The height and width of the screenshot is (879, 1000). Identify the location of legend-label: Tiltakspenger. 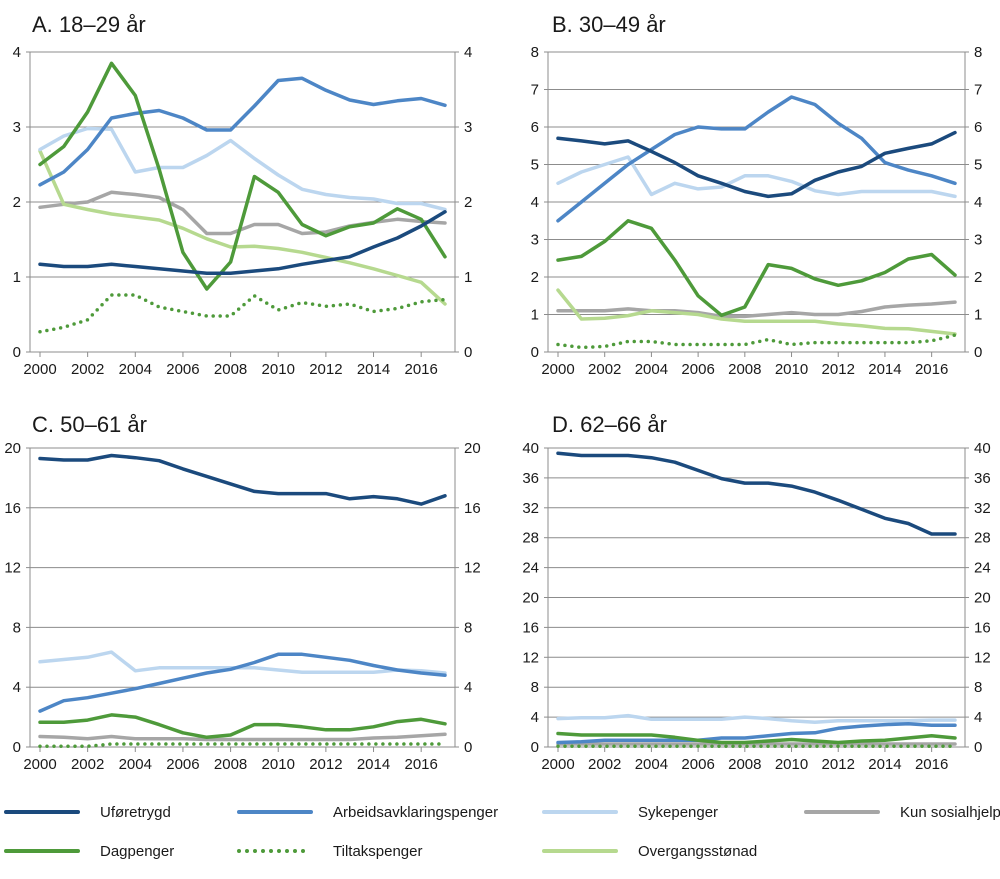
(378, 851).